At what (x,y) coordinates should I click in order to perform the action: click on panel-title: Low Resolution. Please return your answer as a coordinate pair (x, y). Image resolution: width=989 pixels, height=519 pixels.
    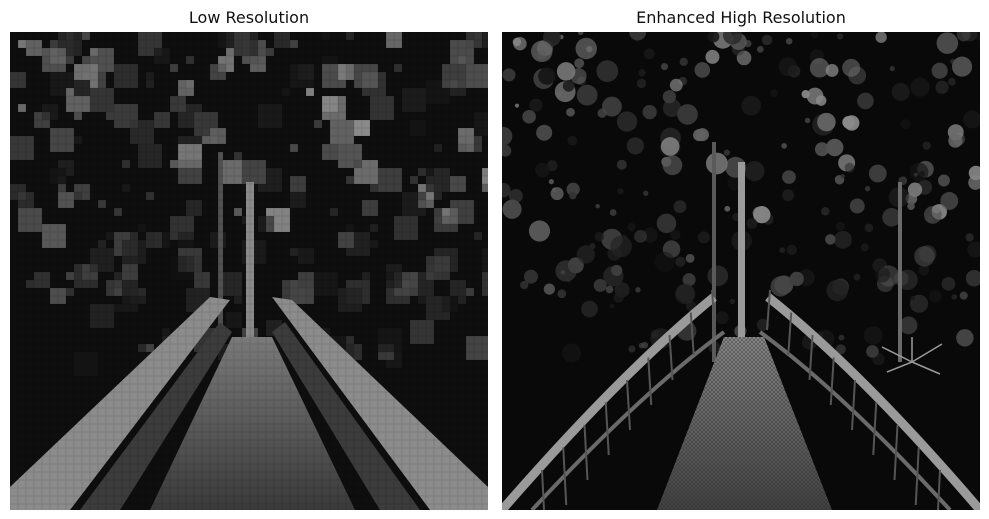
    Looking at the image, I should click on (249, 17).